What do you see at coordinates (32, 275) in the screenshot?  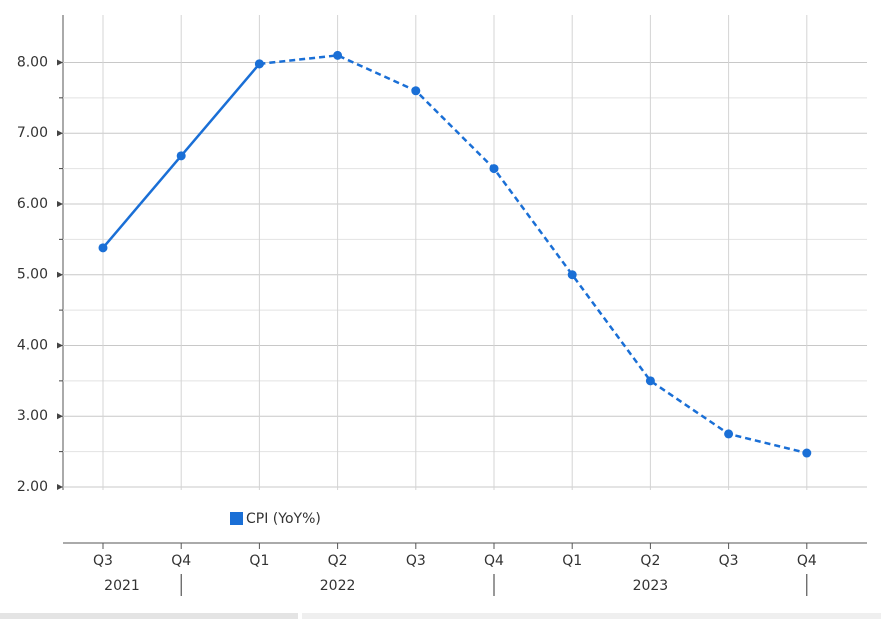 I see `y-tick-label: 5.00` at bounding box center [32, 275].